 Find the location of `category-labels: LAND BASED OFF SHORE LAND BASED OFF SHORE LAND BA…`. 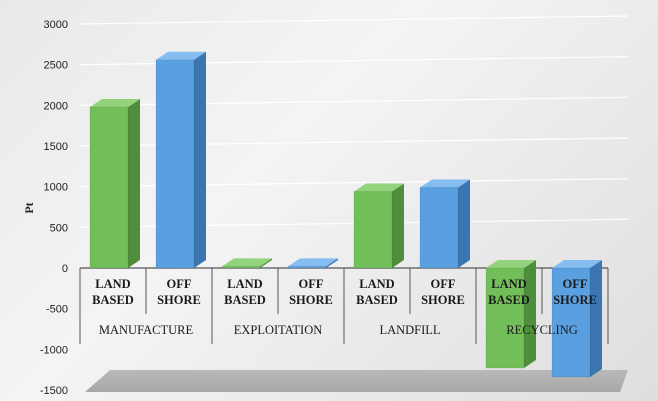

category-labels: LAND BASED OFF SHORE LAND BASED OFF SHORE LAND BA… is located at coordinates (344, 307).